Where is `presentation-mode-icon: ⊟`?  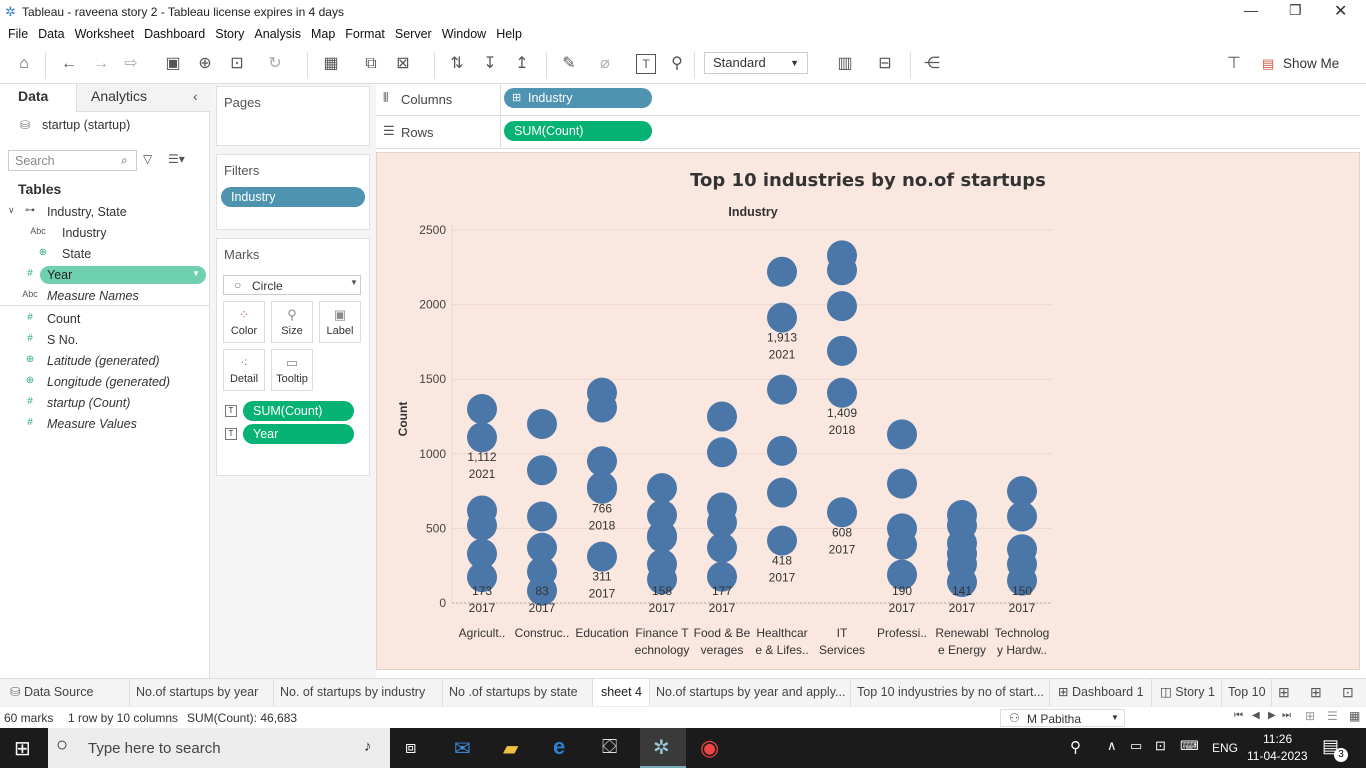 presentation-mode-icon: ⊟ is located at coordinates (885, 63).